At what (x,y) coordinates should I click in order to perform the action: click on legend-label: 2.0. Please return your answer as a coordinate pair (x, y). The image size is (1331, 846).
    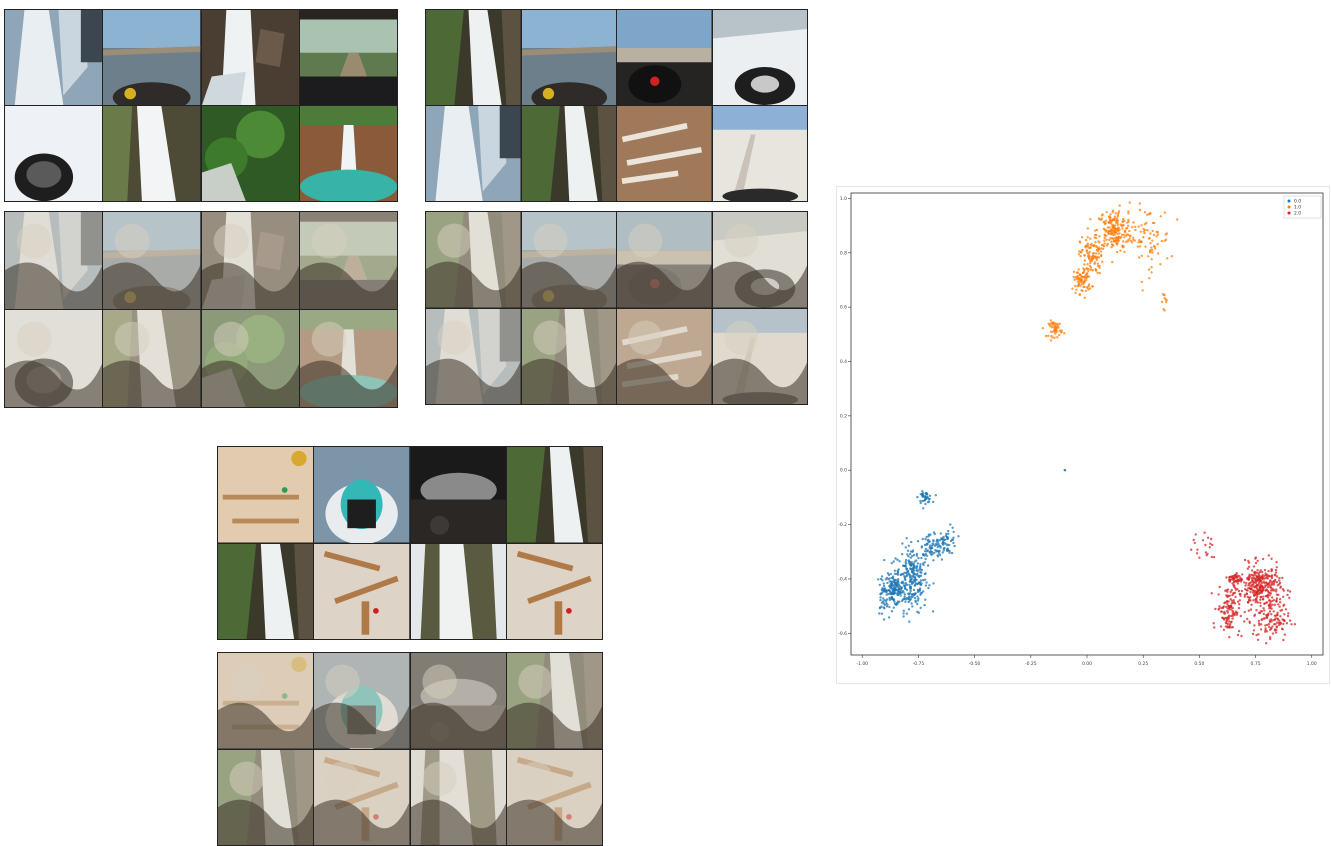
    Looking at the image, I should click on (1297, 214).